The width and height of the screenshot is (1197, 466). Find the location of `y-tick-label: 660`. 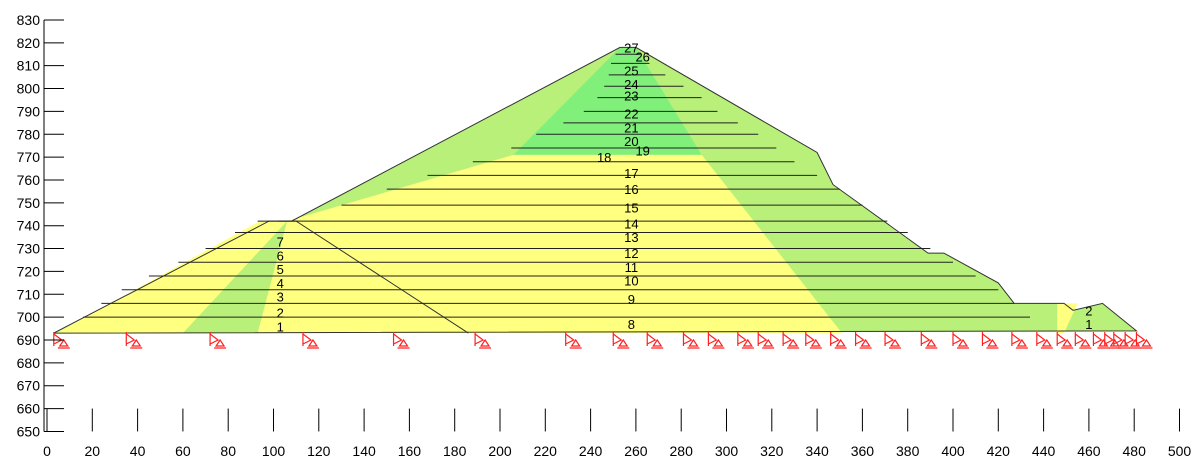

y-tick-label: 660 is located at coordinates (29, 409).